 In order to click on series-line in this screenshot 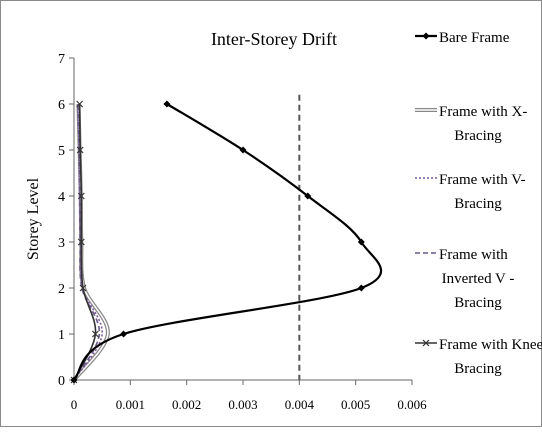, I will do `click(87, 242)`.